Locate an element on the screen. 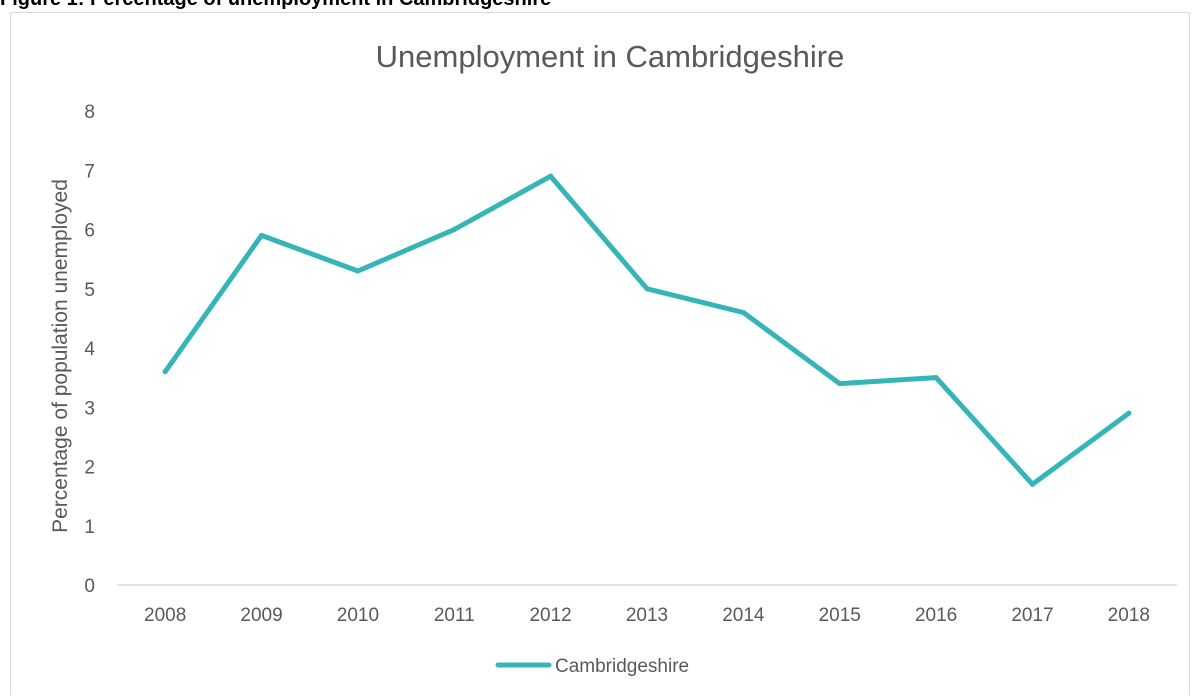  legend-label-cambridgeshire: Cambridgeshire is located at coordinates (622, 666).